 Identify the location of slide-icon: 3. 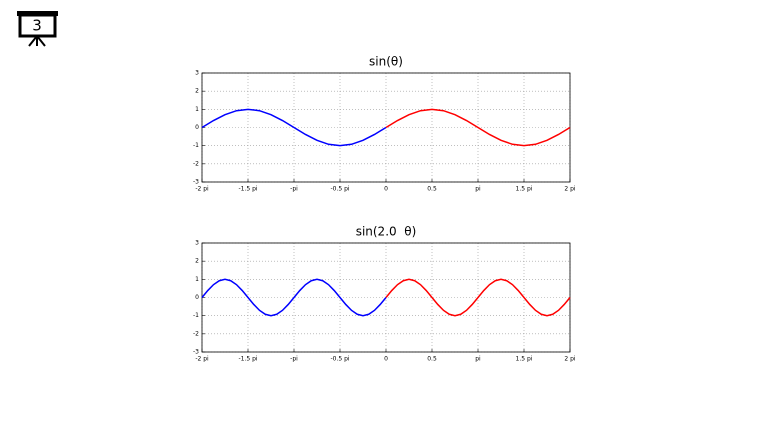
(37, 29).